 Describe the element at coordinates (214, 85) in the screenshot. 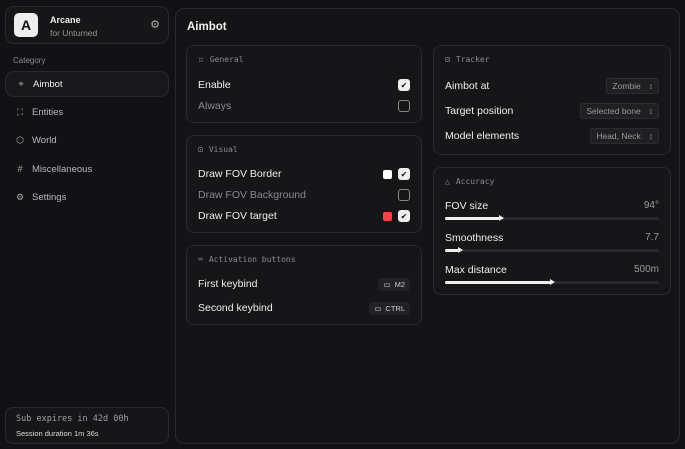

I see `enable-label: Enable` at that location.